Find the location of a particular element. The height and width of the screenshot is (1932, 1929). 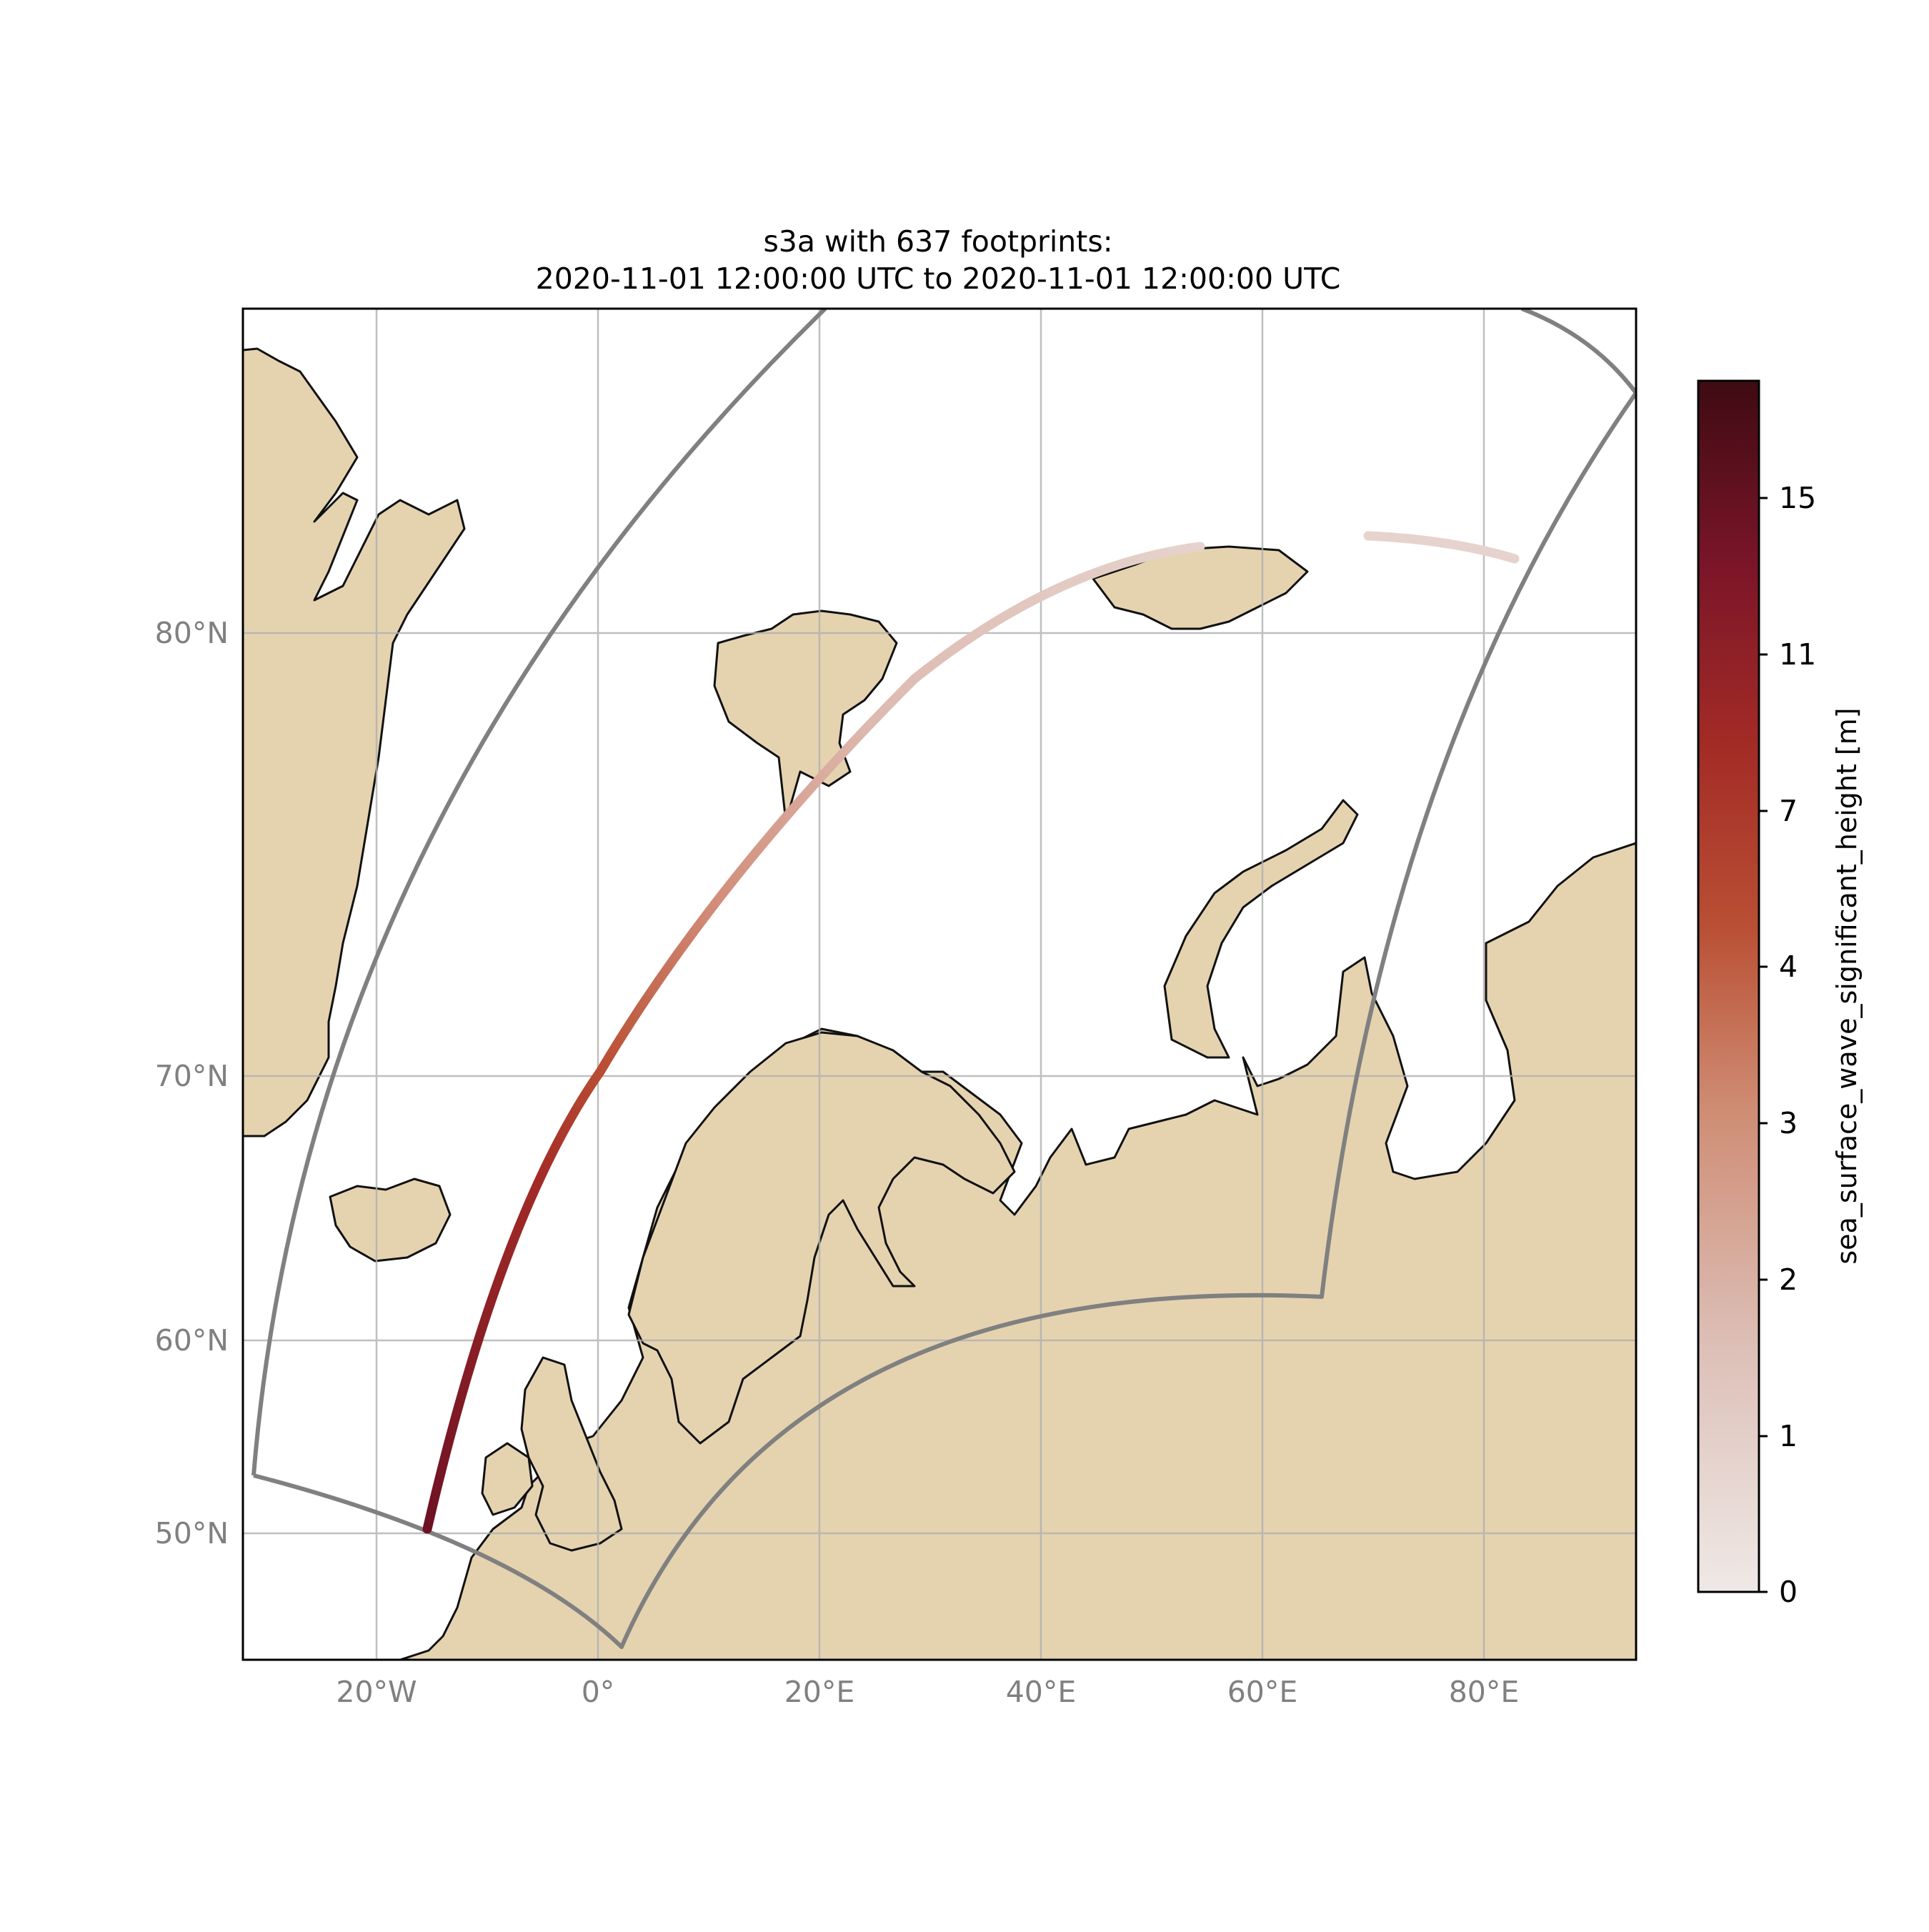

land-svalbard is located at coordinates (805, 716).